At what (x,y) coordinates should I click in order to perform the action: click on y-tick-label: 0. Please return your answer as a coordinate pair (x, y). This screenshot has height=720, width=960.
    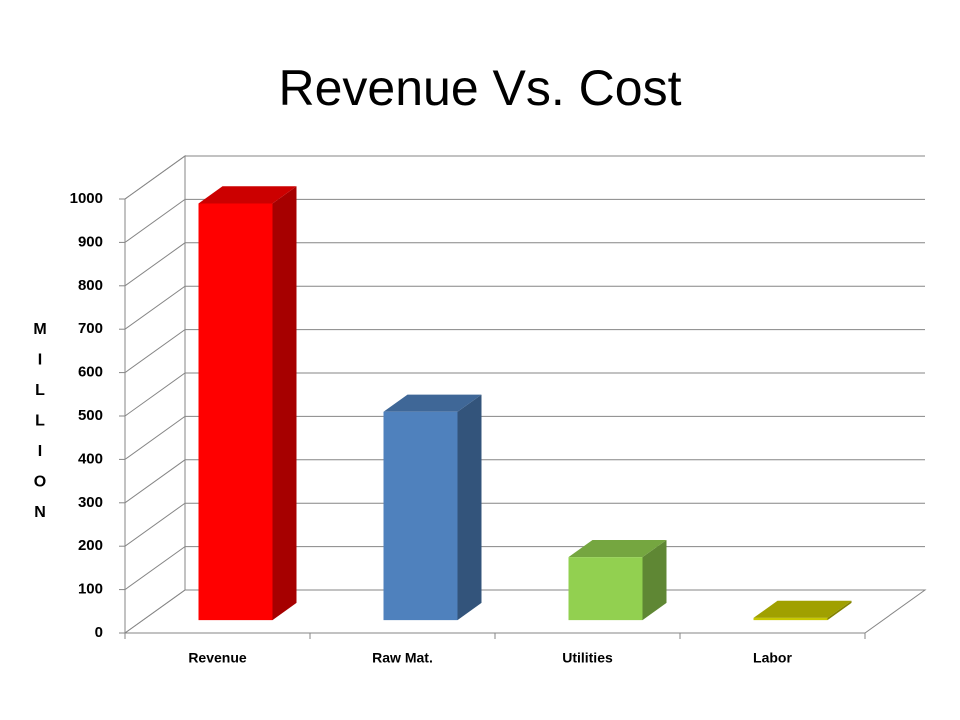
    Looking at the image, I should click on (99, 632).